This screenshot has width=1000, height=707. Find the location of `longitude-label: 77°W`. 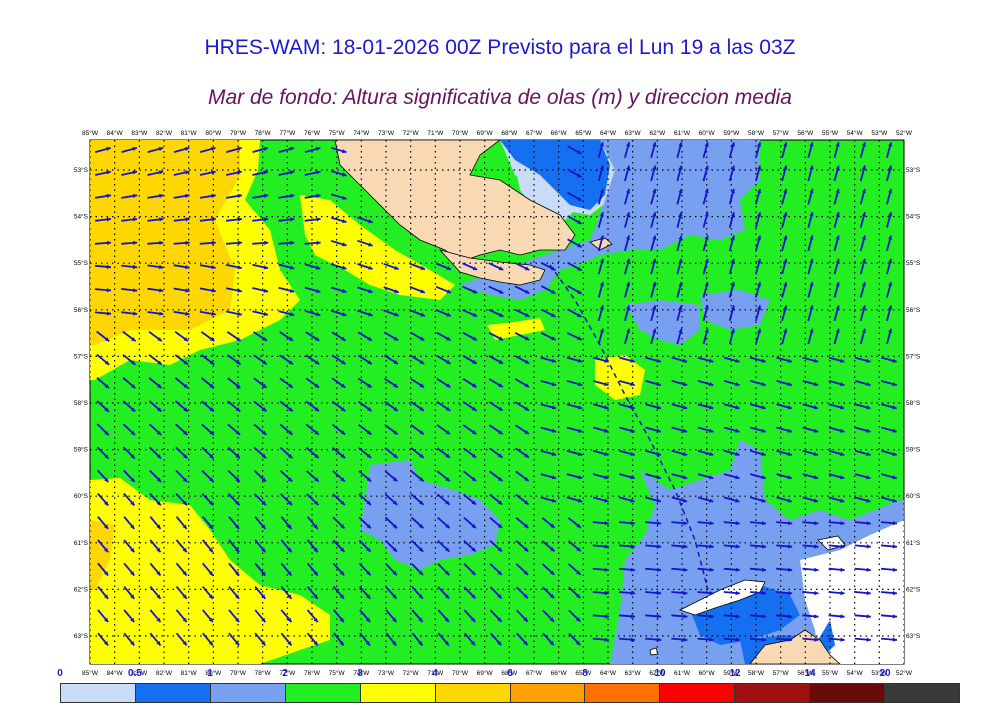

longitude-label: 77°W is located at coordinates (287, 133).